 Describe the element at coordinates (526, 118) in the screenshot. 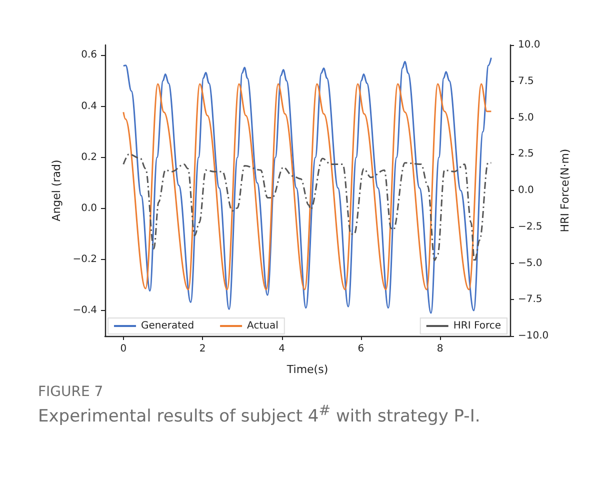

I see `y2-tick-label: 5.0` at that location.